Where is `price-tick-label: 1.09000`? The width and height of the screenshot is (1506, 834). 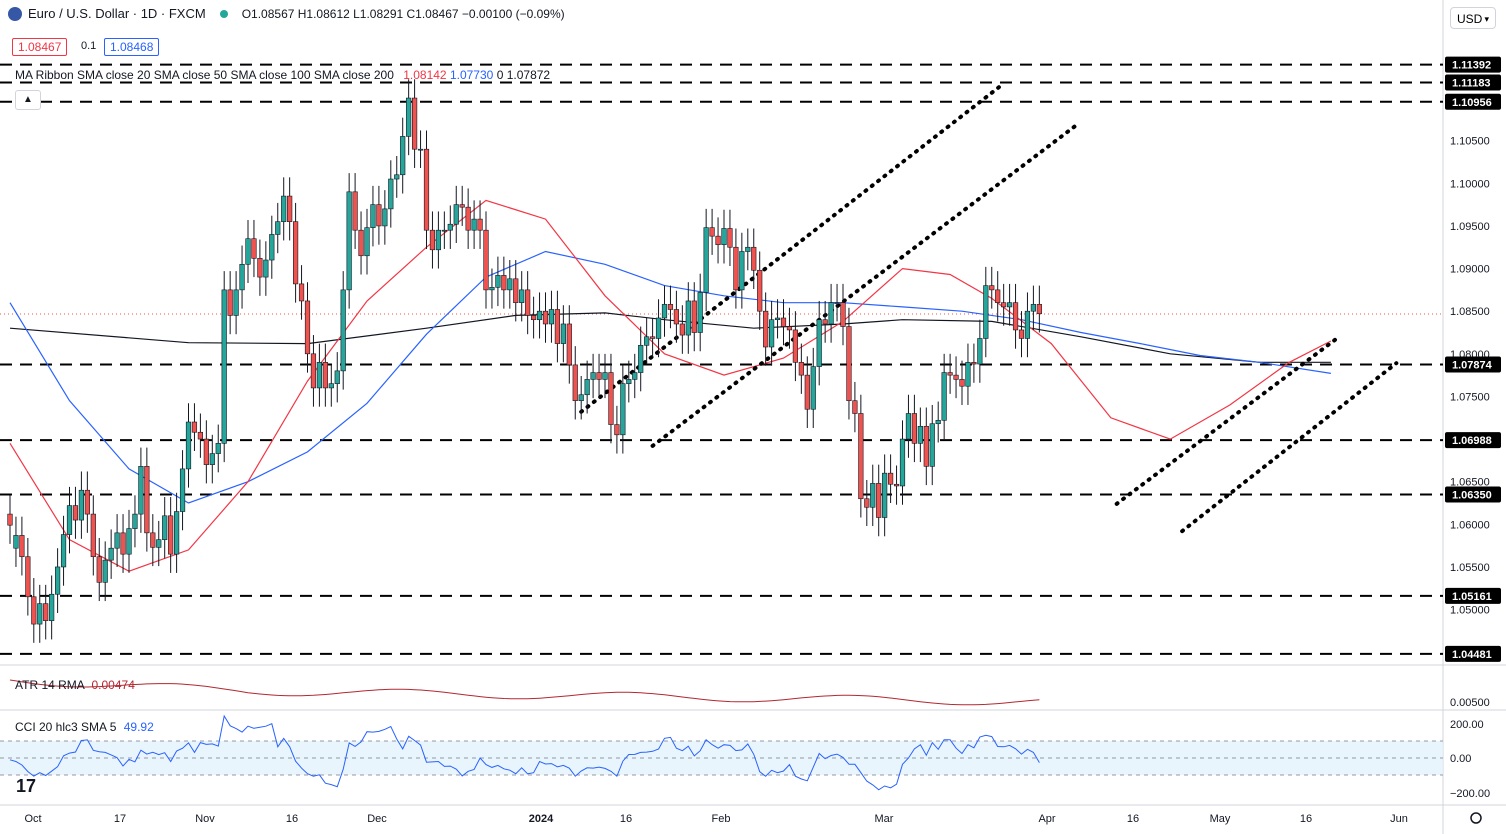 price-tick-label: 1.09000 is located at coordinates (1470, 270).